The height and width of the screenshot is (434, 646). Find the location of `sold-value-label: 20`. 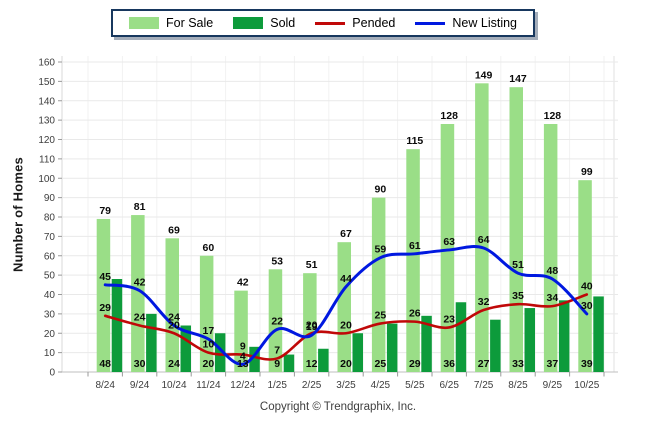

sold-value-label: 20 is located at coordinates (346, 364).